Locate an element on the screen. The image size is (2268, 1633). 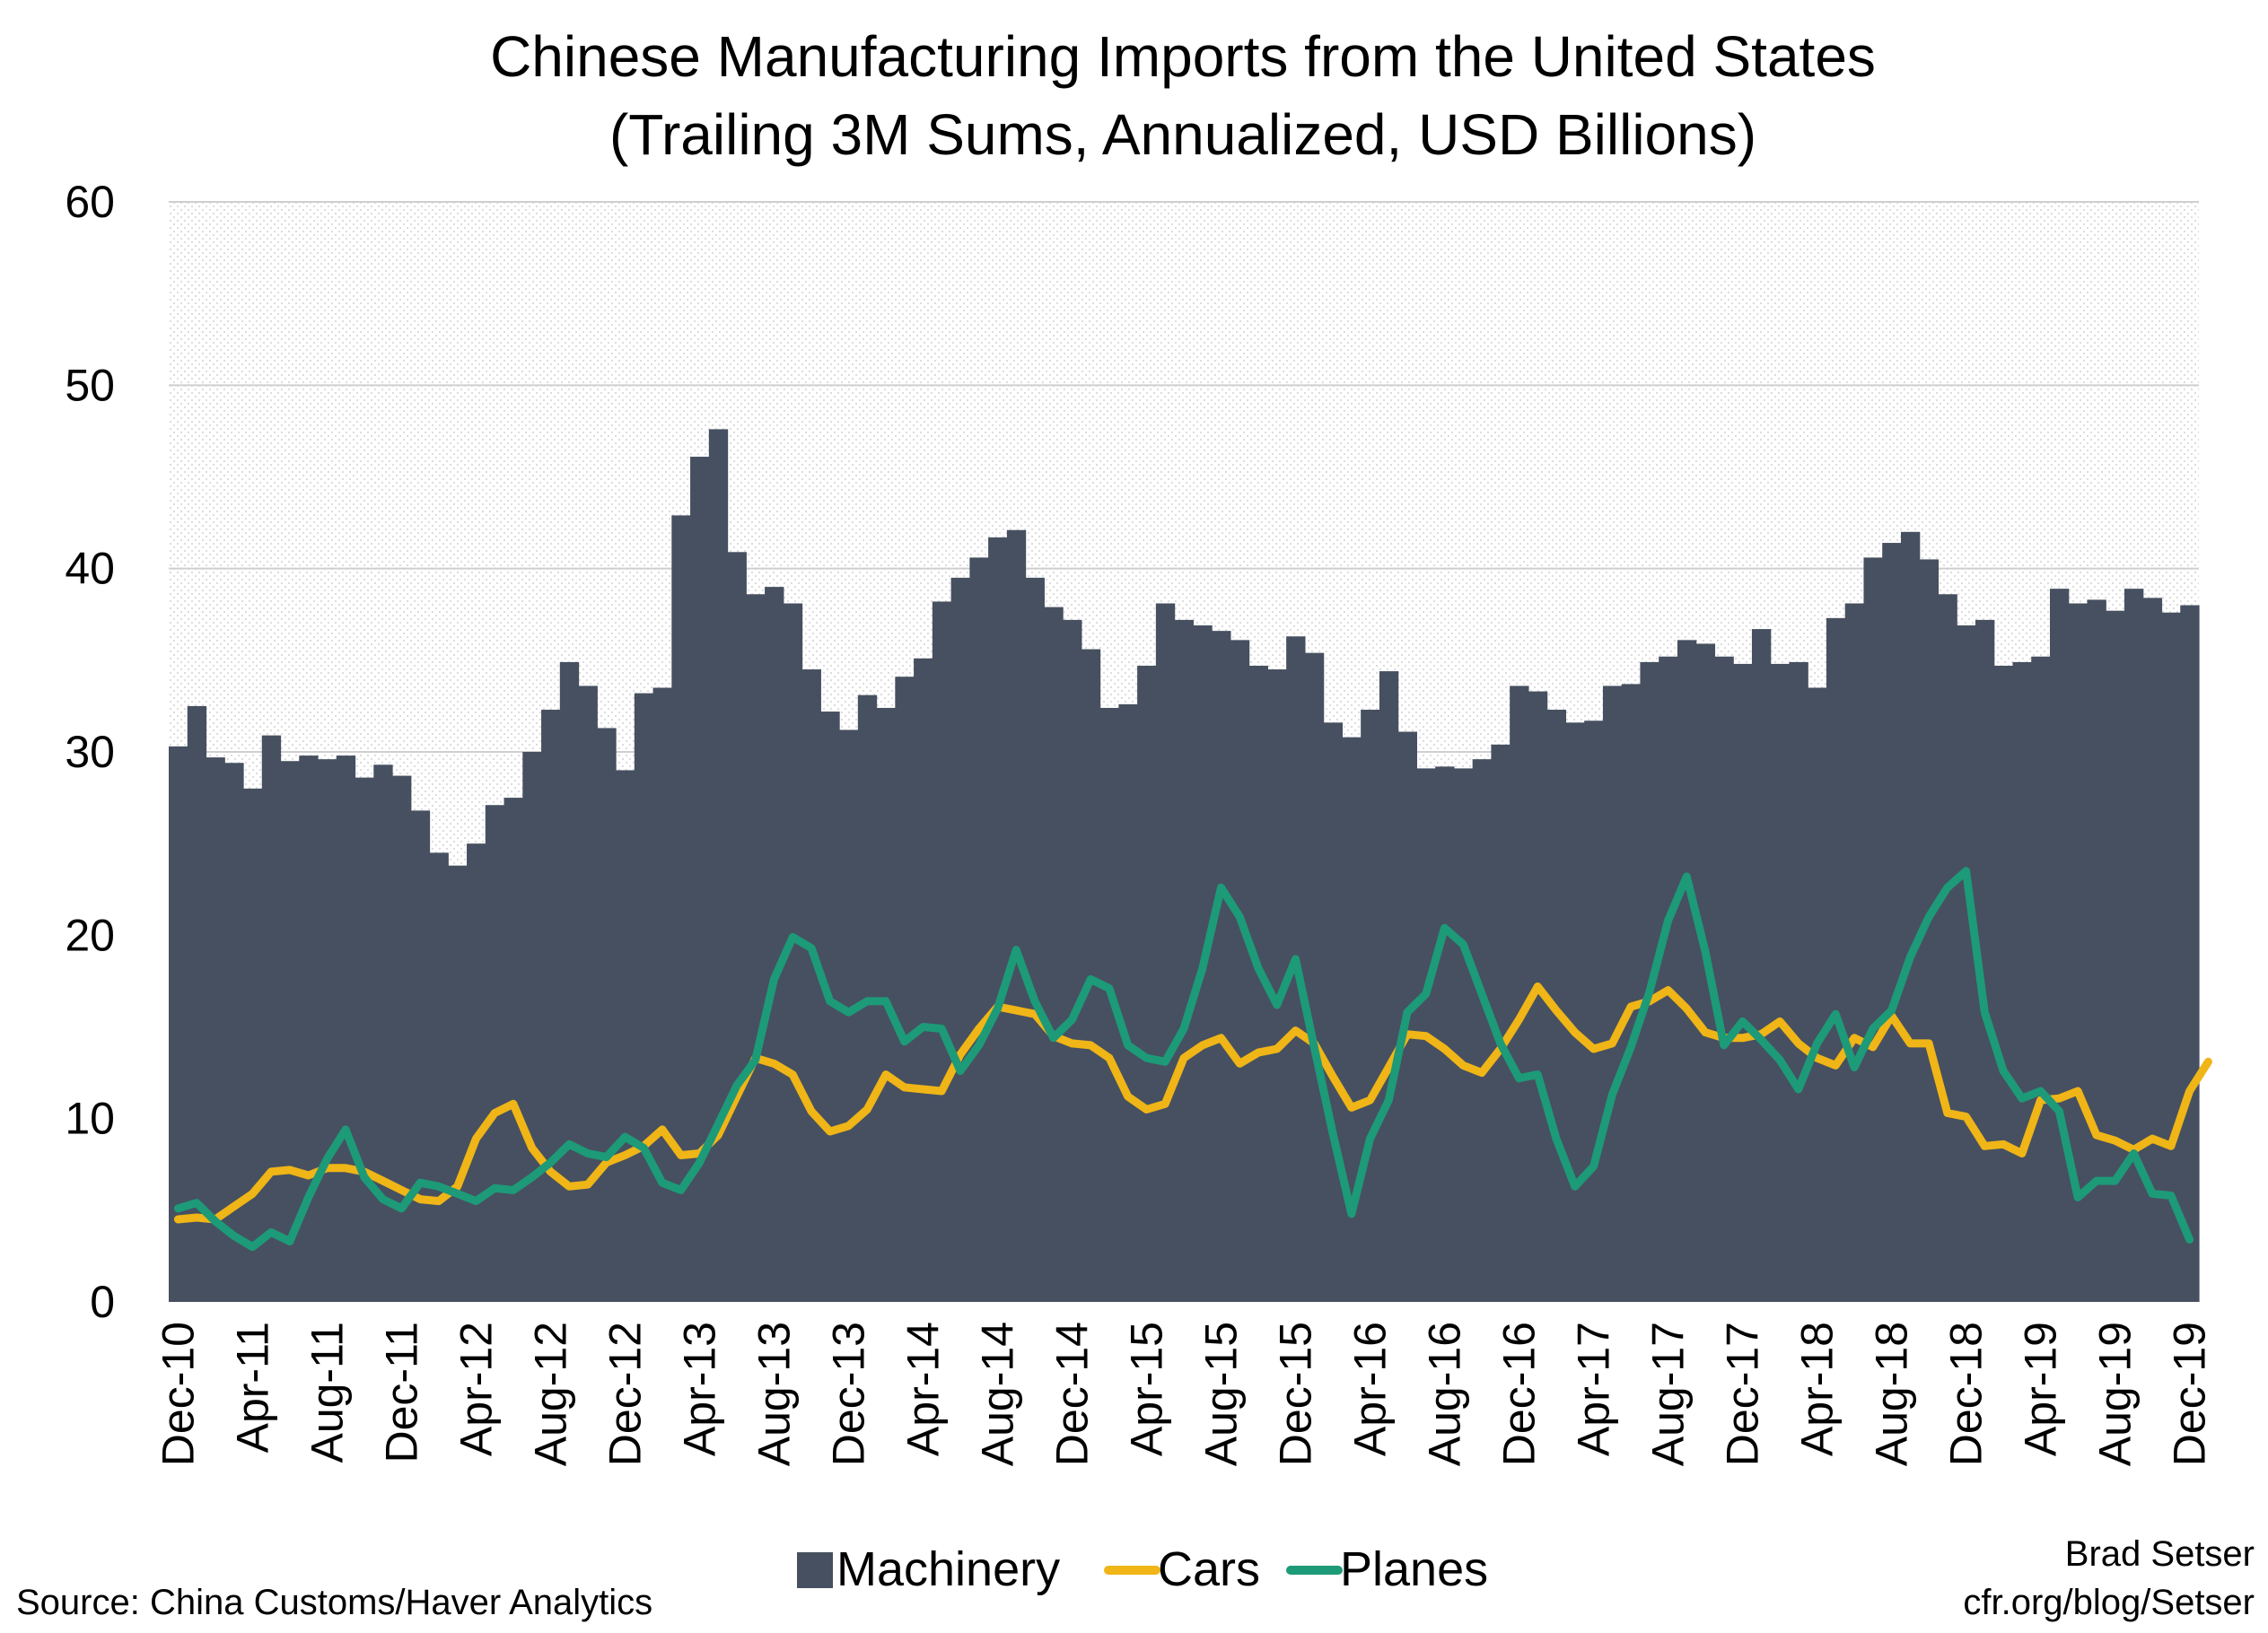
x-tick-label: Aug-13 is located at coordinates (774, 1394).